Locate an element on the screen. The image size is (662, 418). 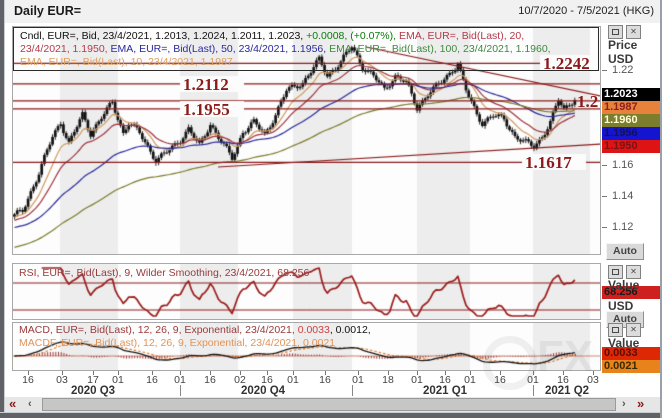
quarter-label: 2020 Q3 is located at coordinates (93, 391).